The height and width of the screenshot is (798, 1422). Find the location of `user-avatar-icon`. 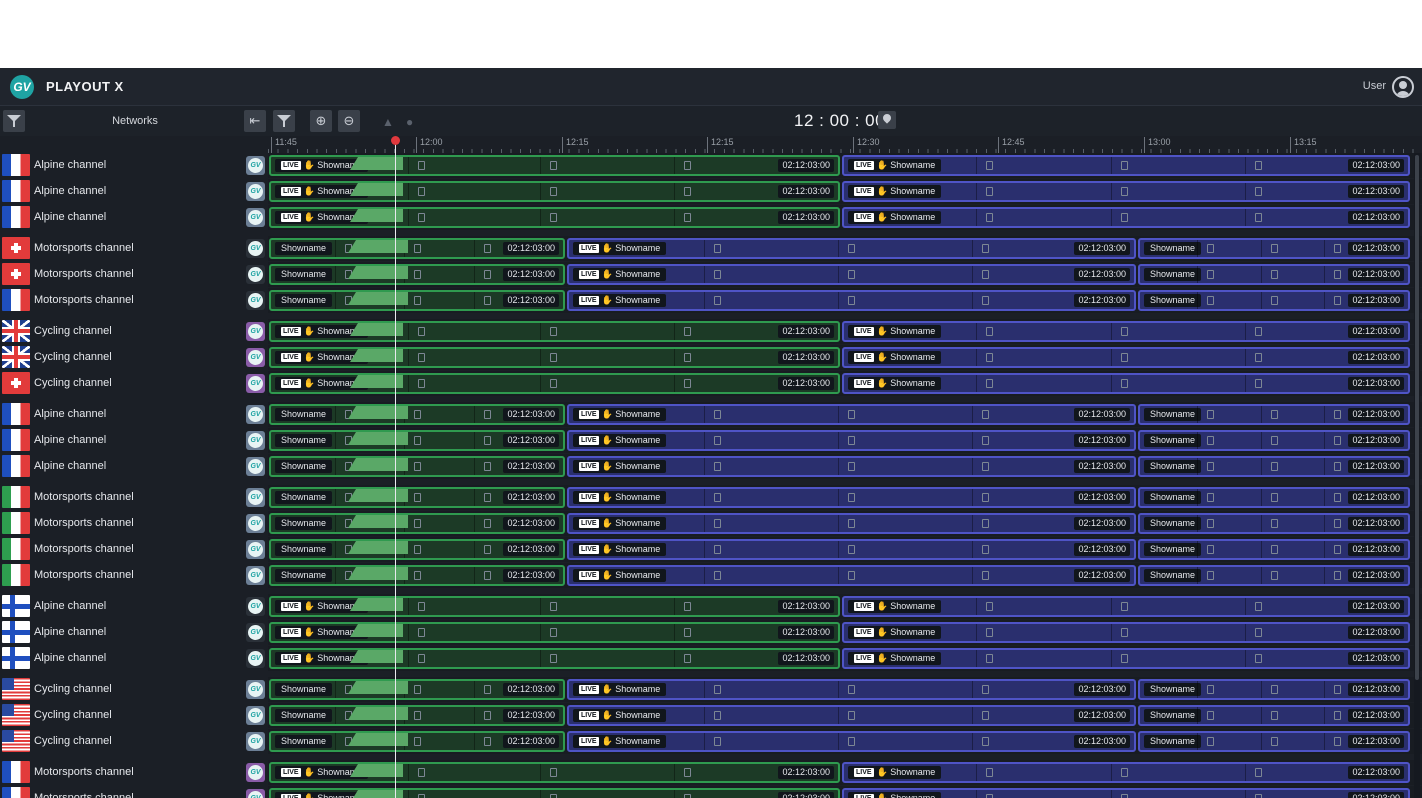

user-avatar-icon is located at coordinates (1403, 87).